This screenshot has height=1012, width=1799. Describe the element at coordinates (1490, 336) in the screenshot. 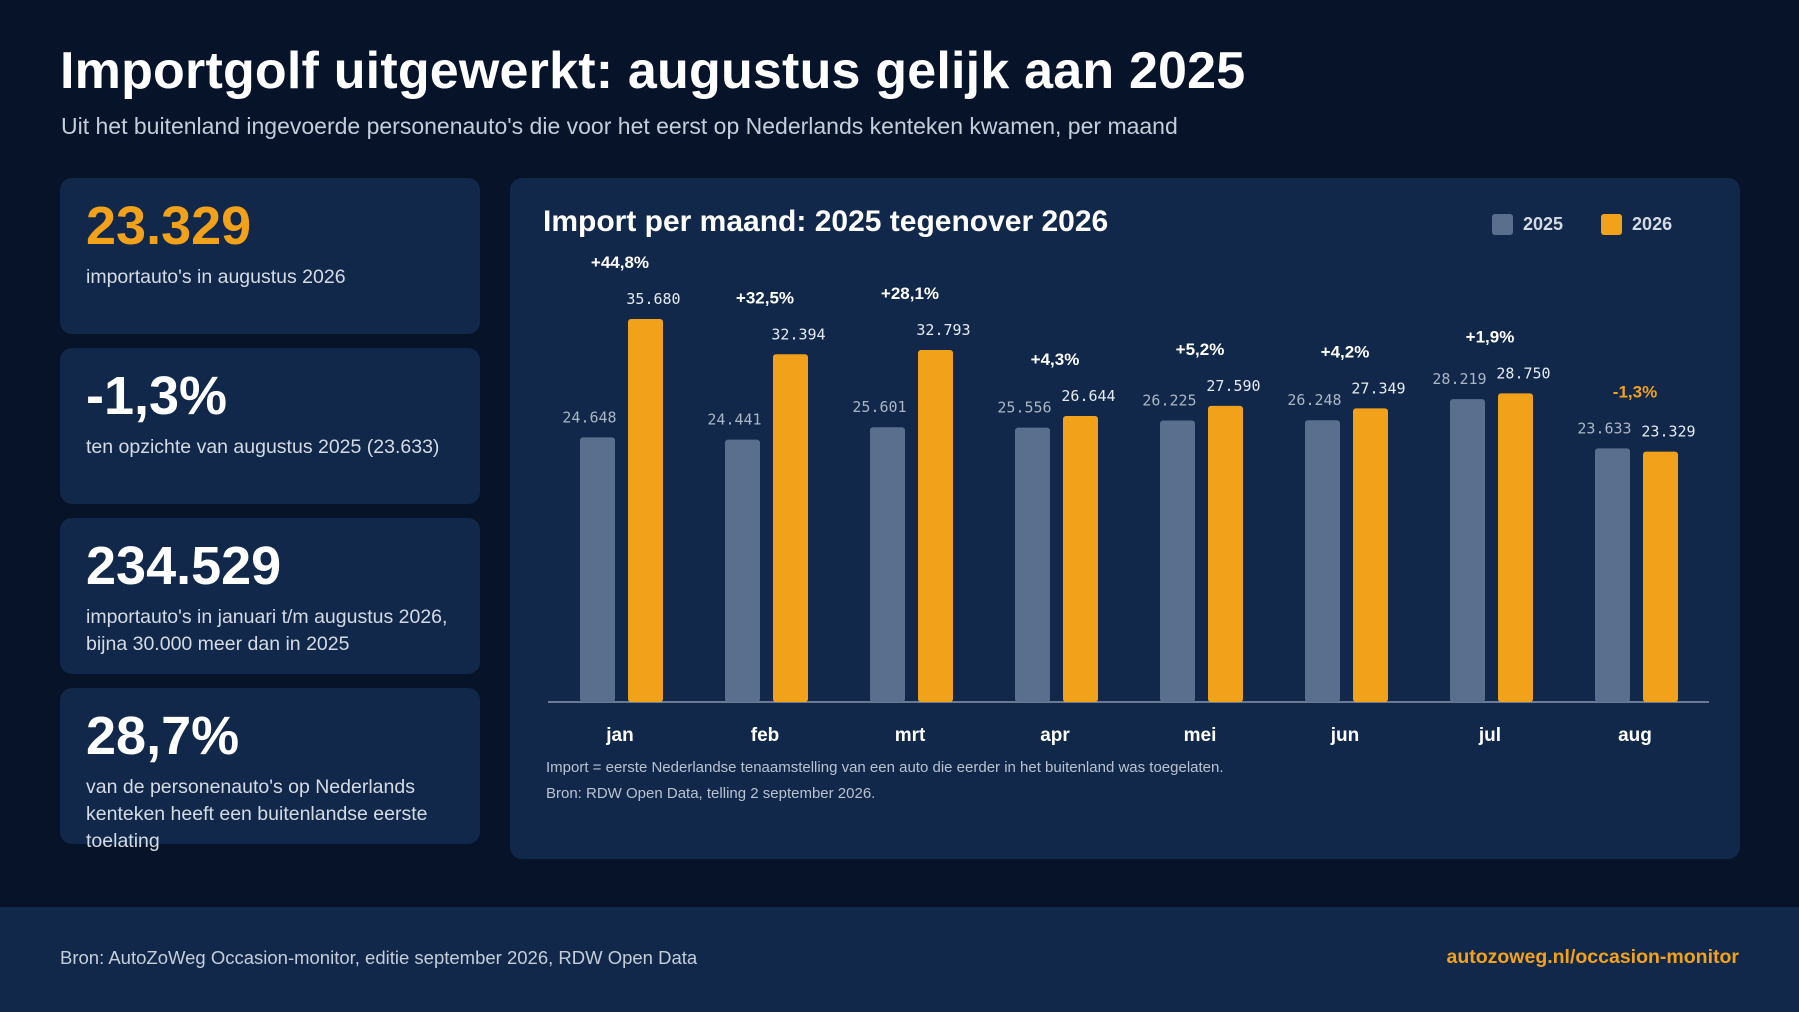

I see `change-label-jul: +1,9%` at that location.